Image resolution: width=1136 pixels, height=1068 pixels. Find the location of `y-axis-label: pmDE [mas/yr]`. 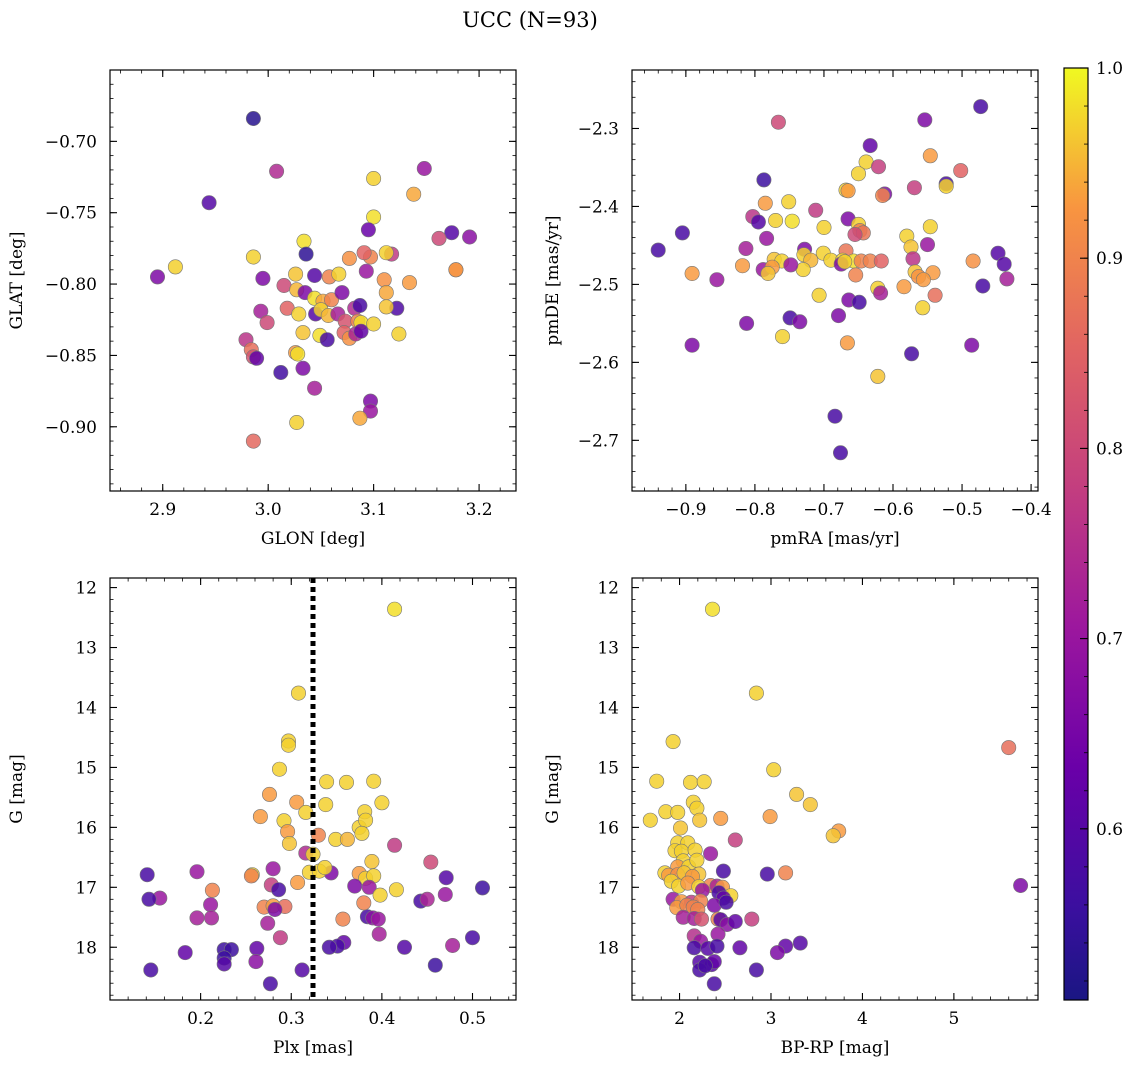

y-axis-label: pmDE [mas/yr] is located at coordinates (553, 280).